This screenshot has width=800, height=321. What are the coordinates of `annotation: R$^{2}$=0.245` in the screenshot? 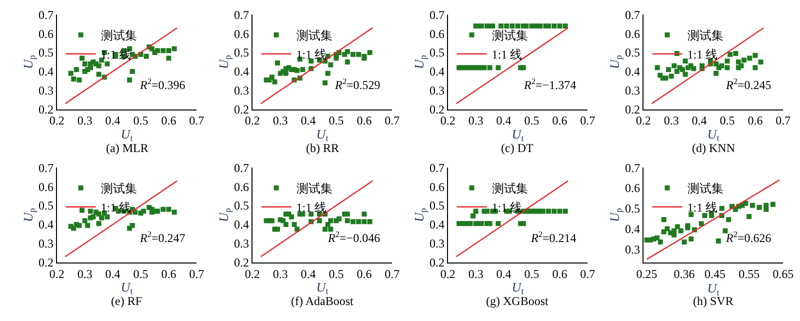 It's located at (748, 84).